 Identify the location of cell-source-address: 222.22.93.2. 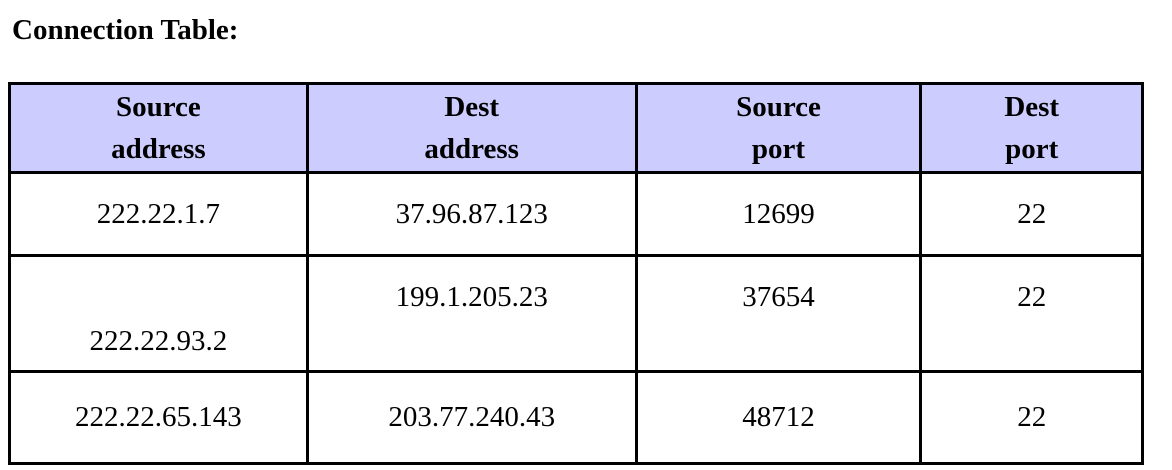
(158, 313).